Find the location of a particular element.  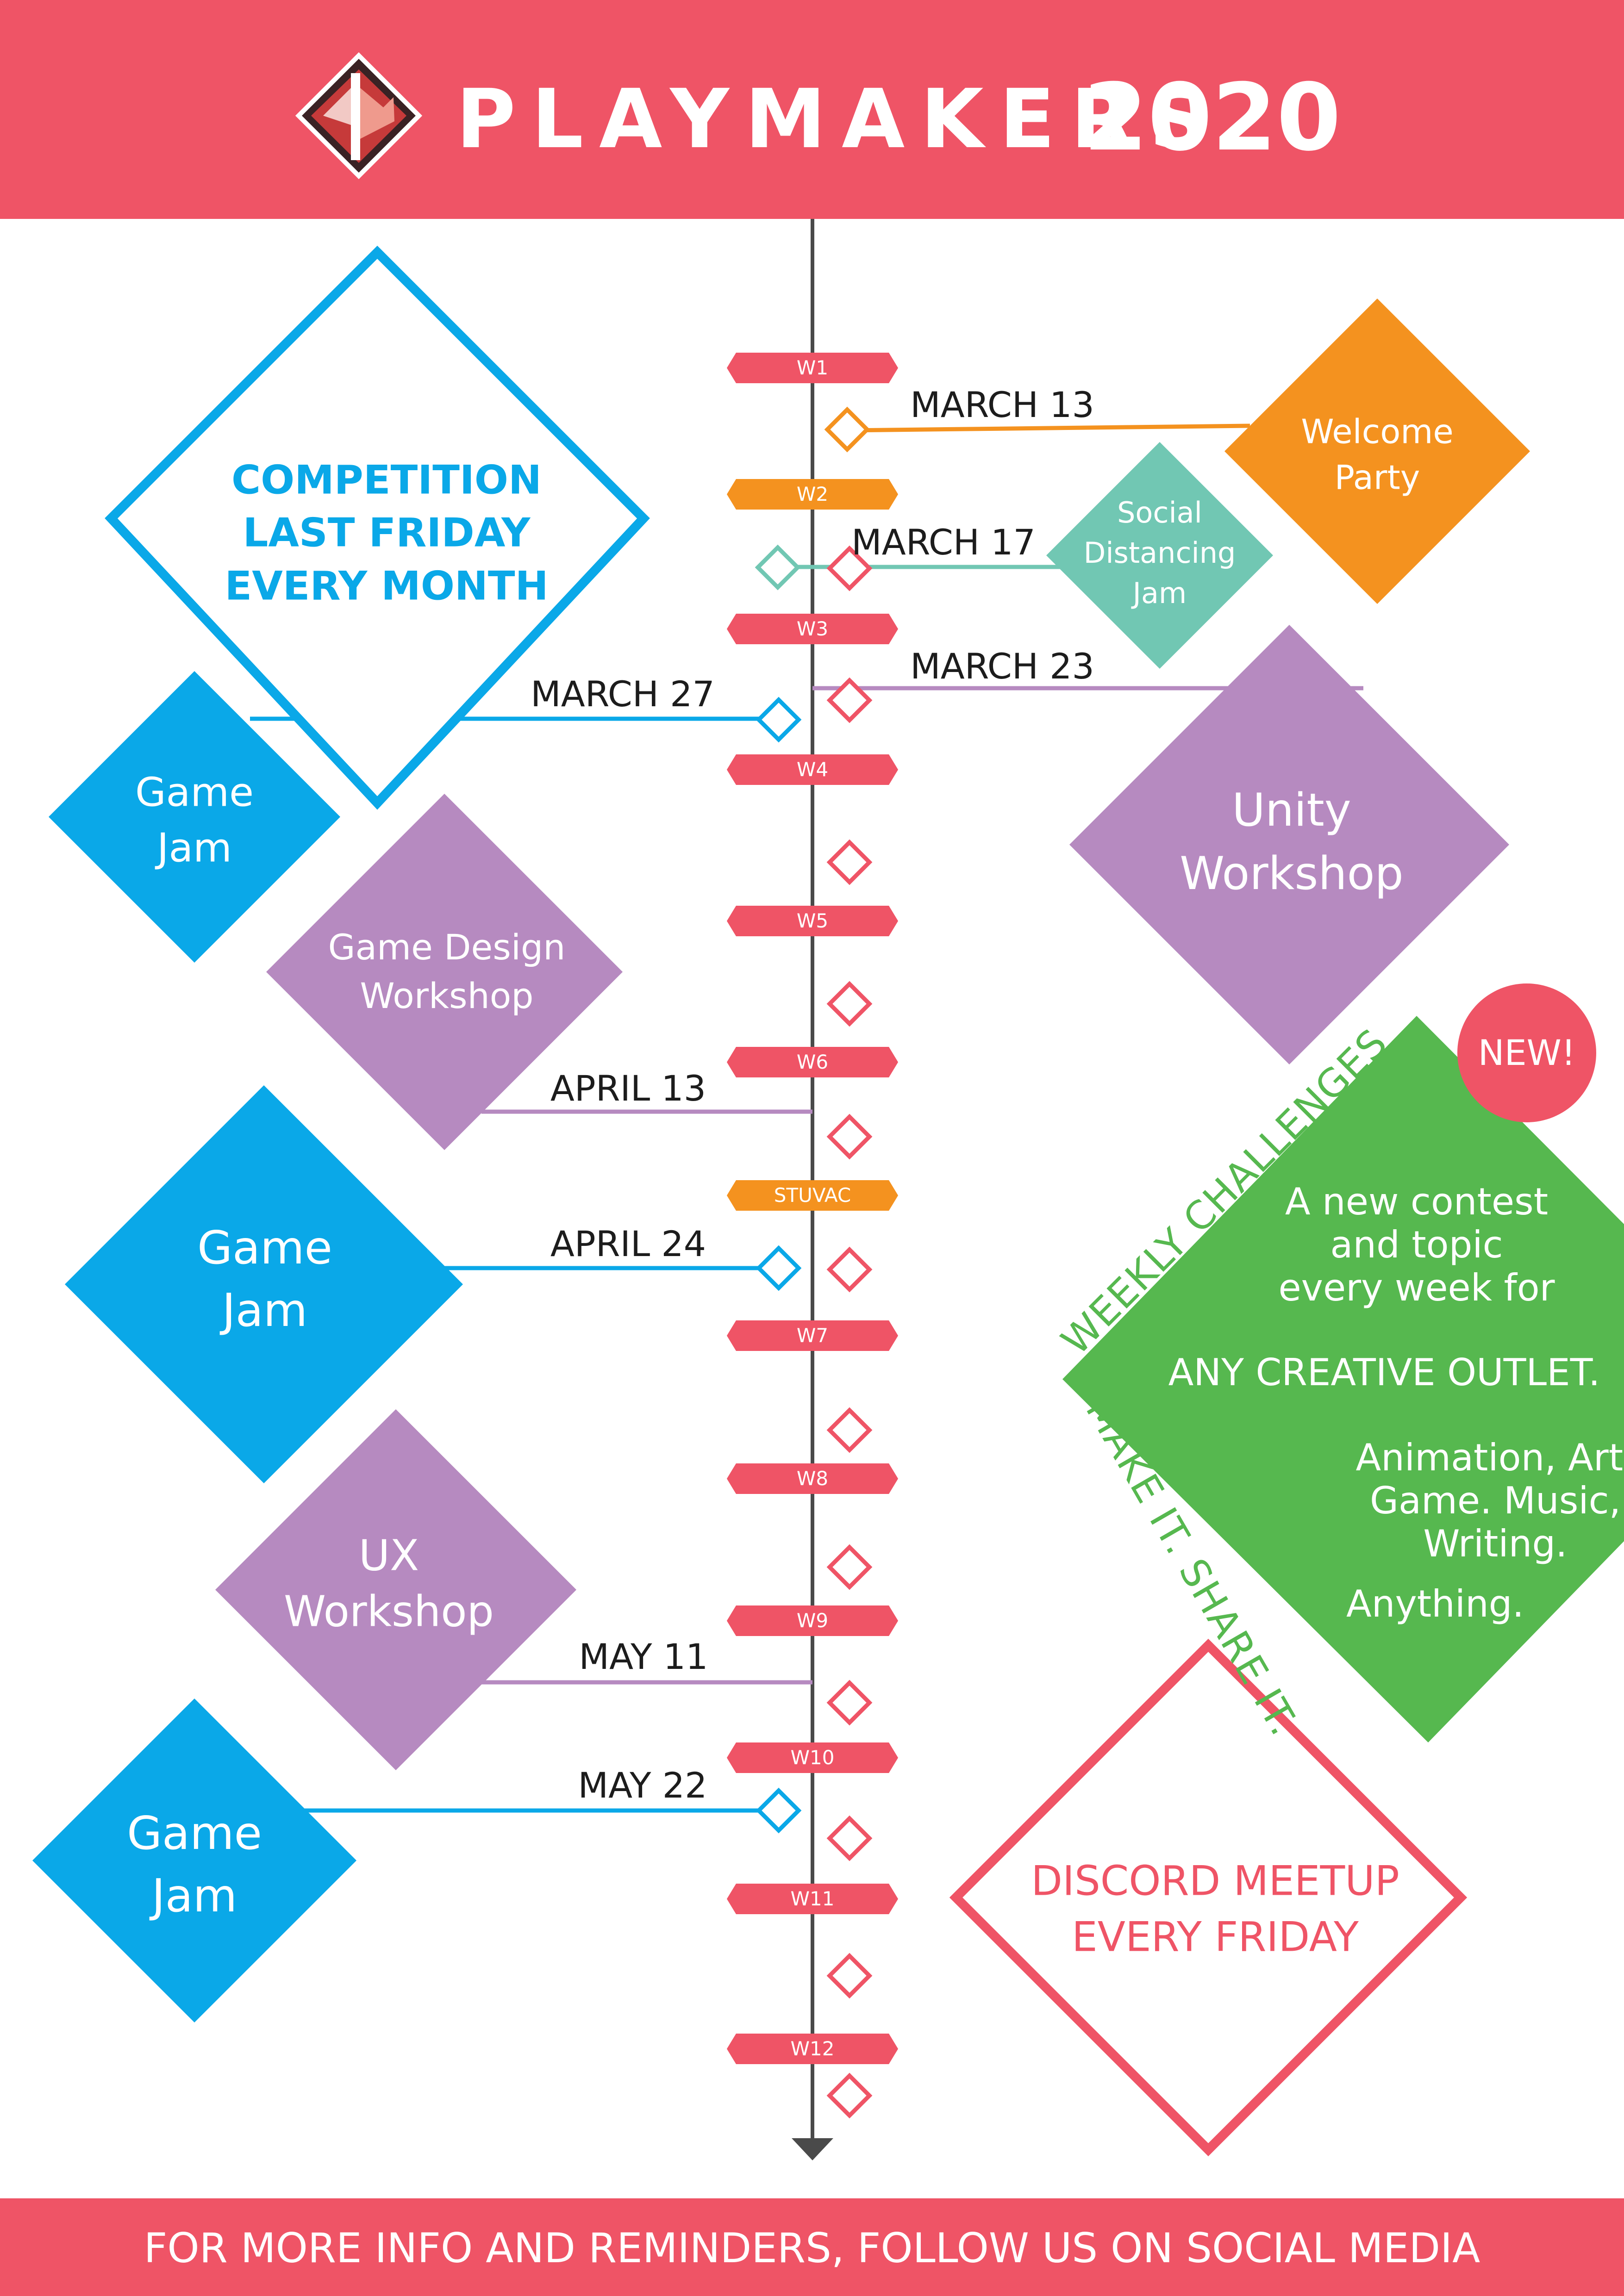

week-tag-w5 is located at coordinates (812, 921).